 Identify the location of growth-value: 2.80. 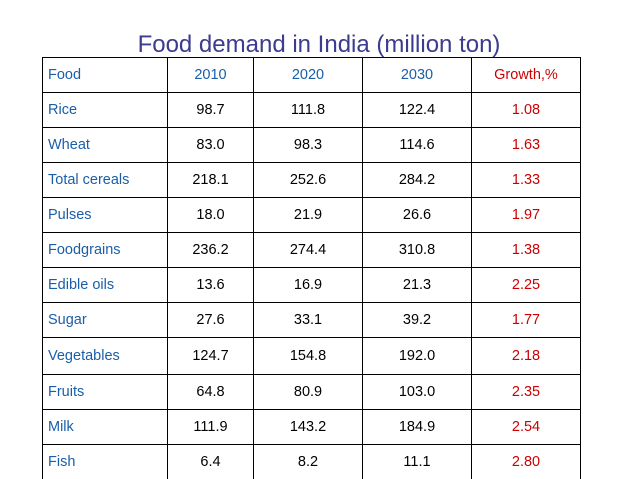
(526, 461).